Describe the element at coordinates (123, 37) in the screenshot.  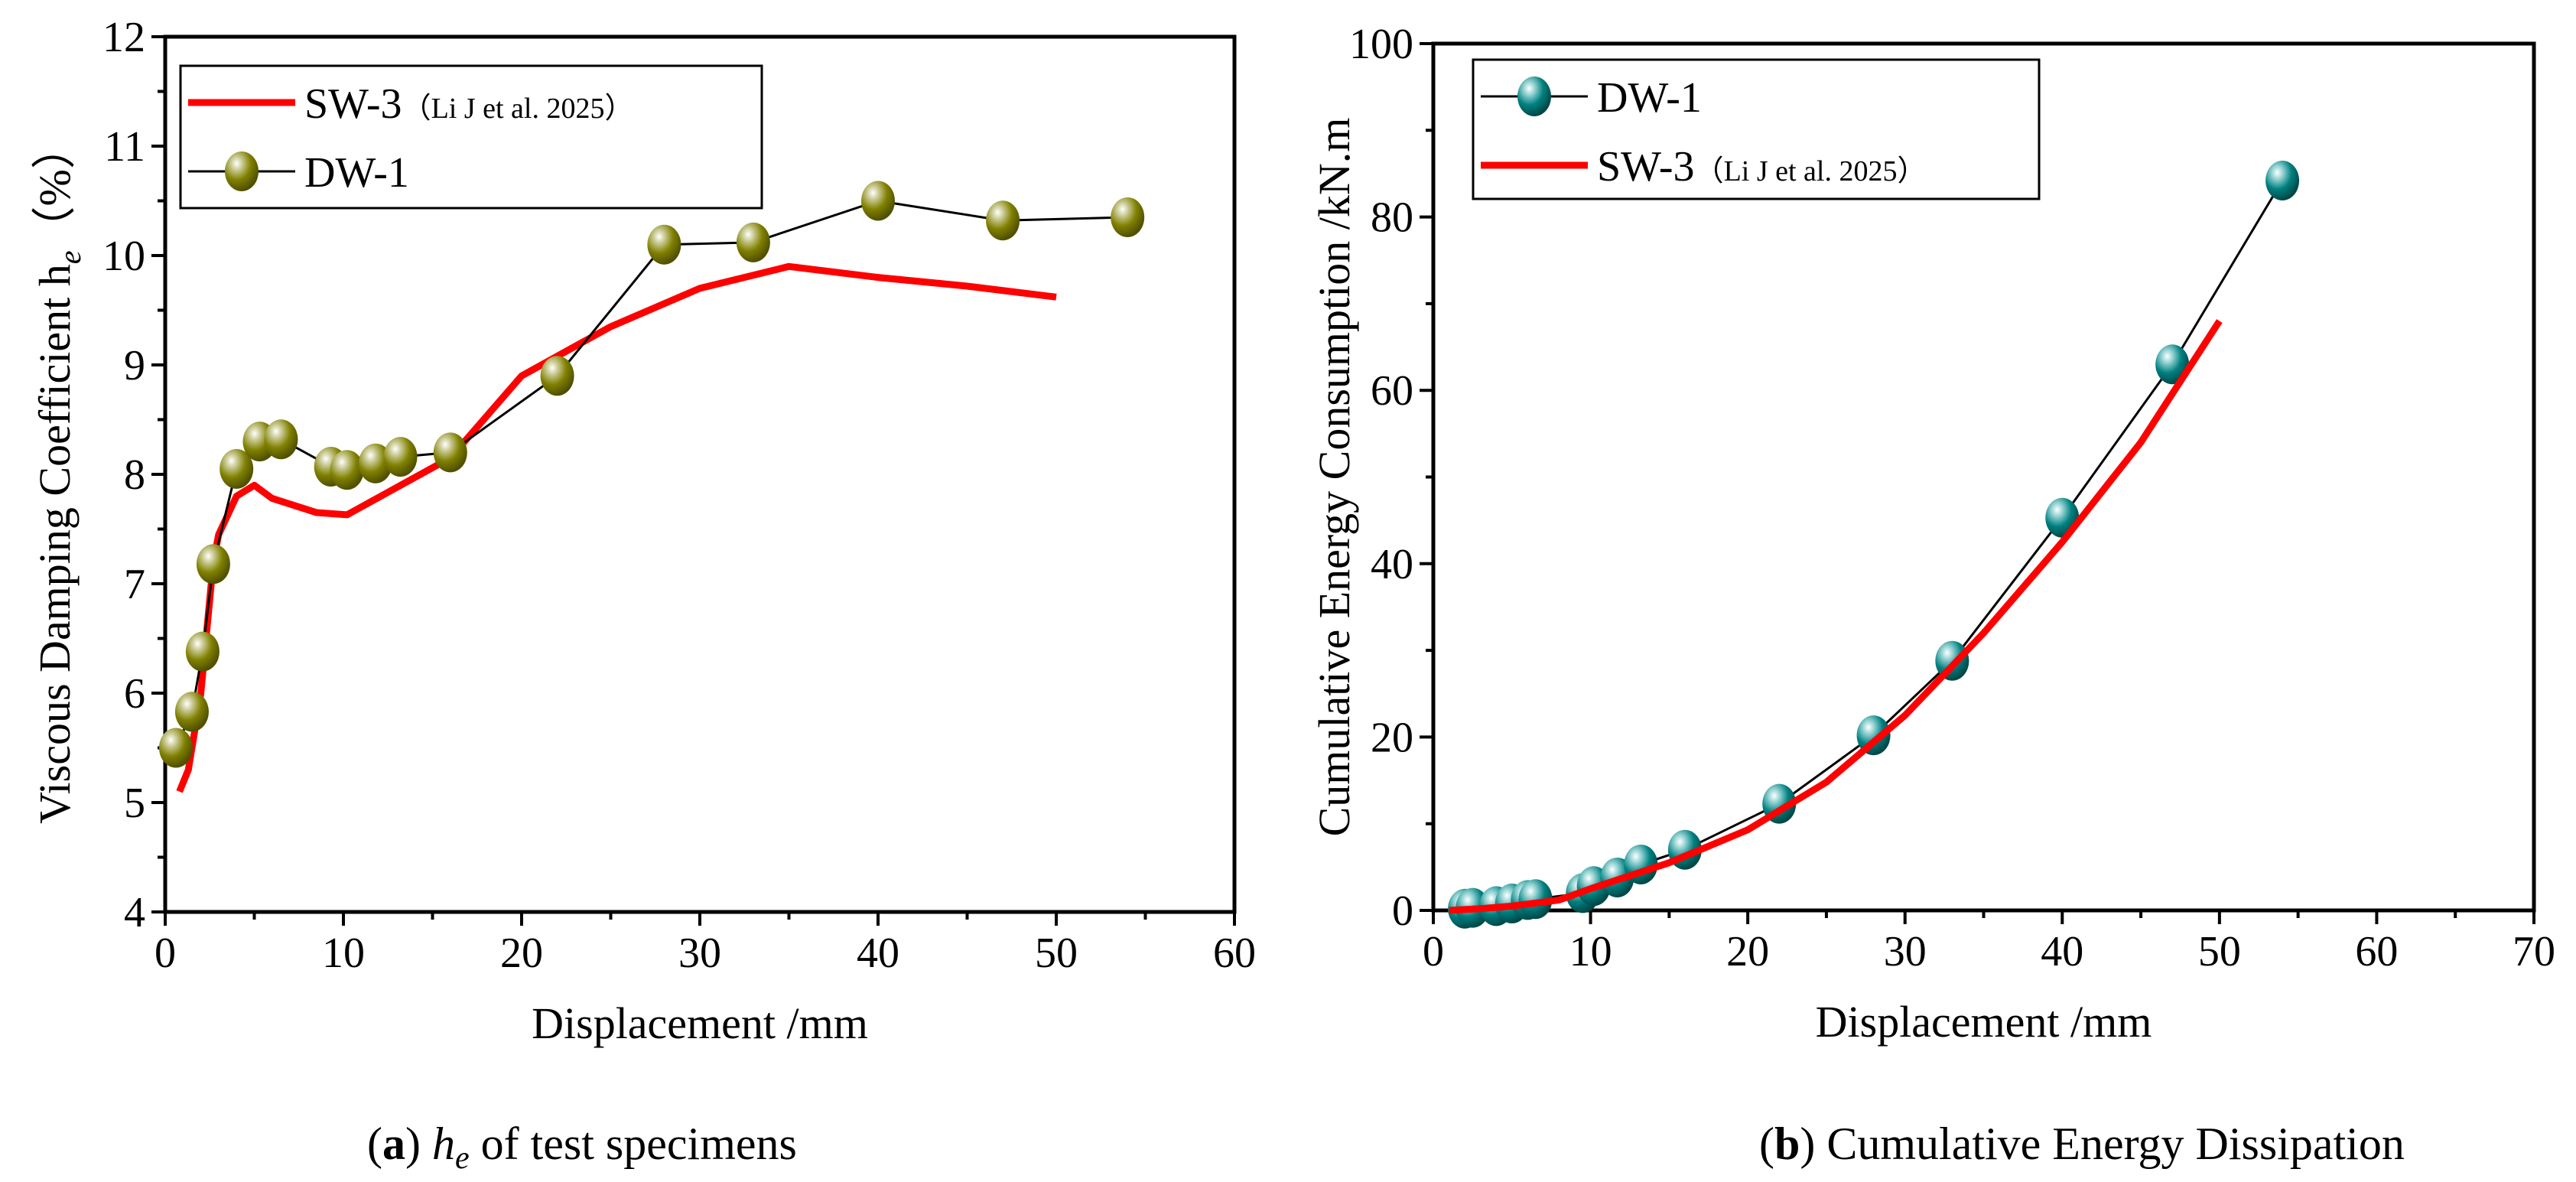
I see `y-tick-label: 12` at that location.